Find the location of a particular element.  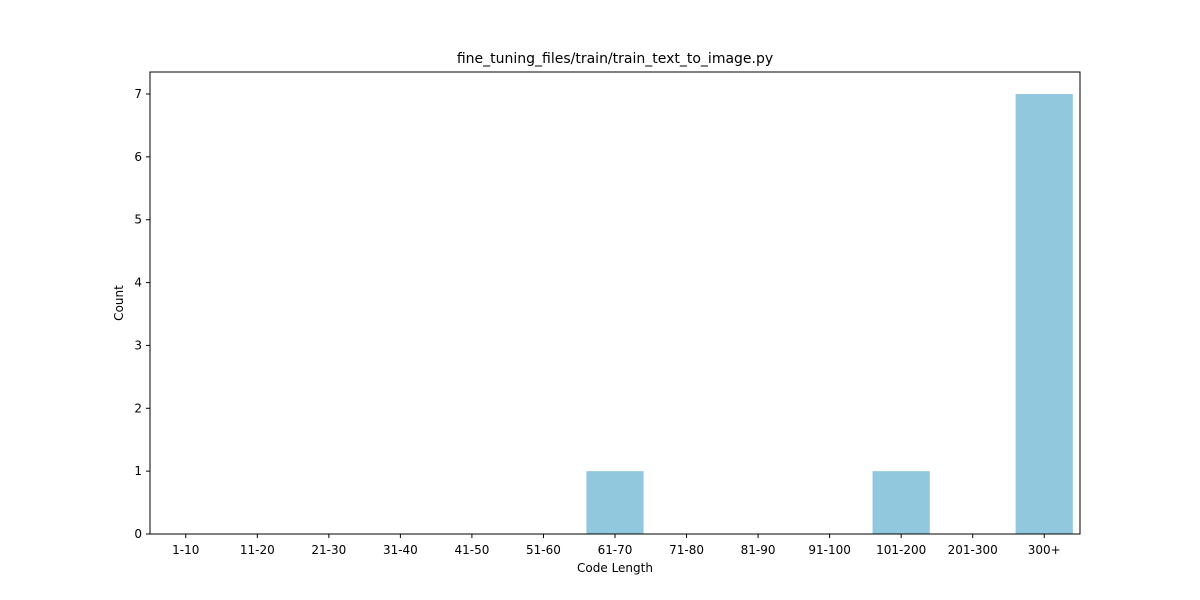

x-tick-label: 201-300 is located at coordinates (973, 550).